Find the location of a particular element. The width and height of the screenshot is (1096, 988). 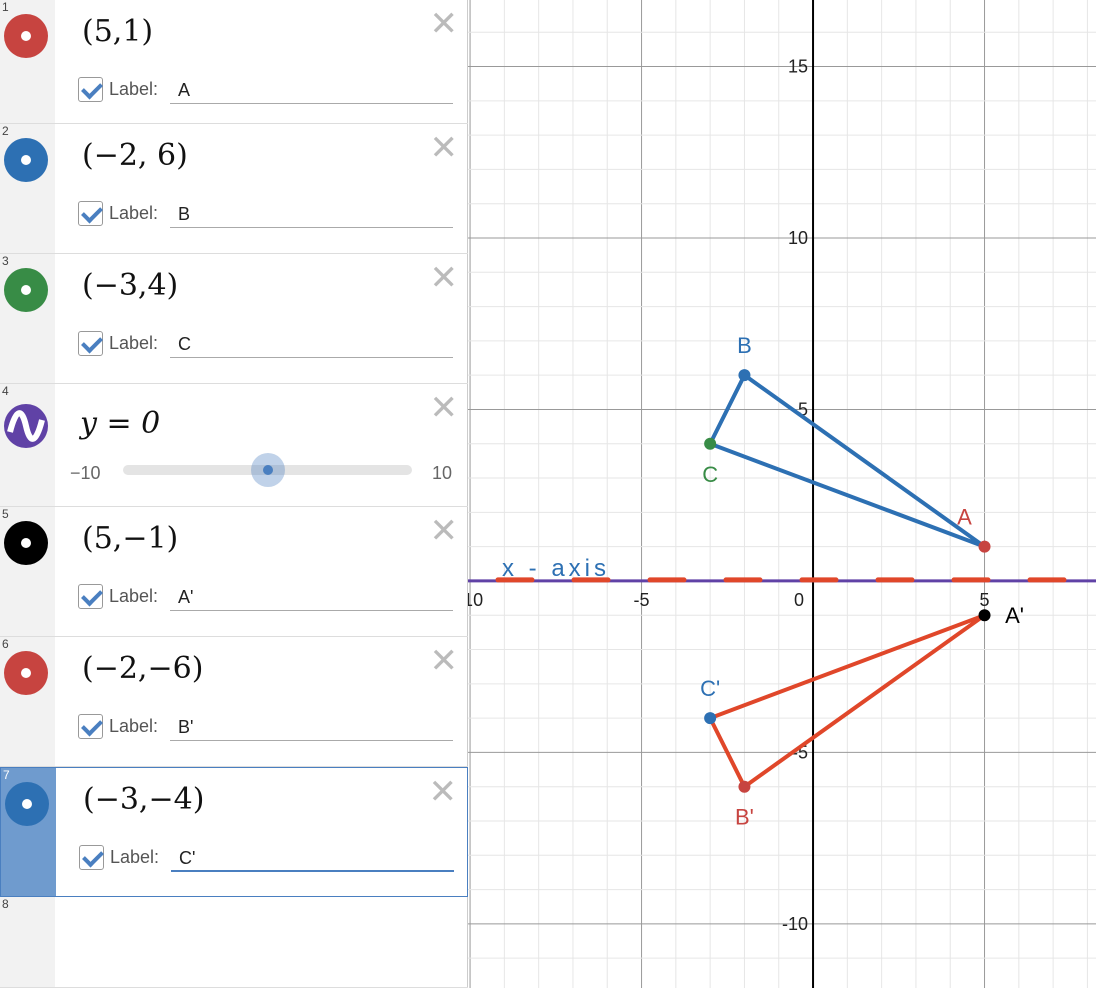

row-number: 5 is located at coordinates (5, 514).